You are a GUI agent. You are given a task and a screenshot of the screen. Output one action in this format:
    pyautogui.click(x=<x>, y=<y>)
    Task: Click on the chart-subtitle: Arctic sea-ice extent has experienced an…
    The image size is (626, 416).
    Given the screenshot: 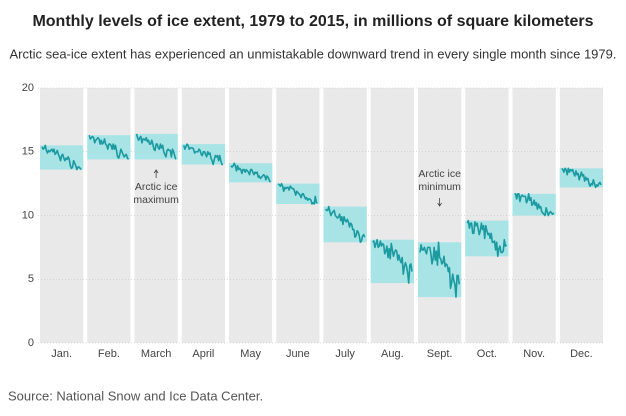 What is the action you would take?
    pyautogui.click(x=312, y=53)
    